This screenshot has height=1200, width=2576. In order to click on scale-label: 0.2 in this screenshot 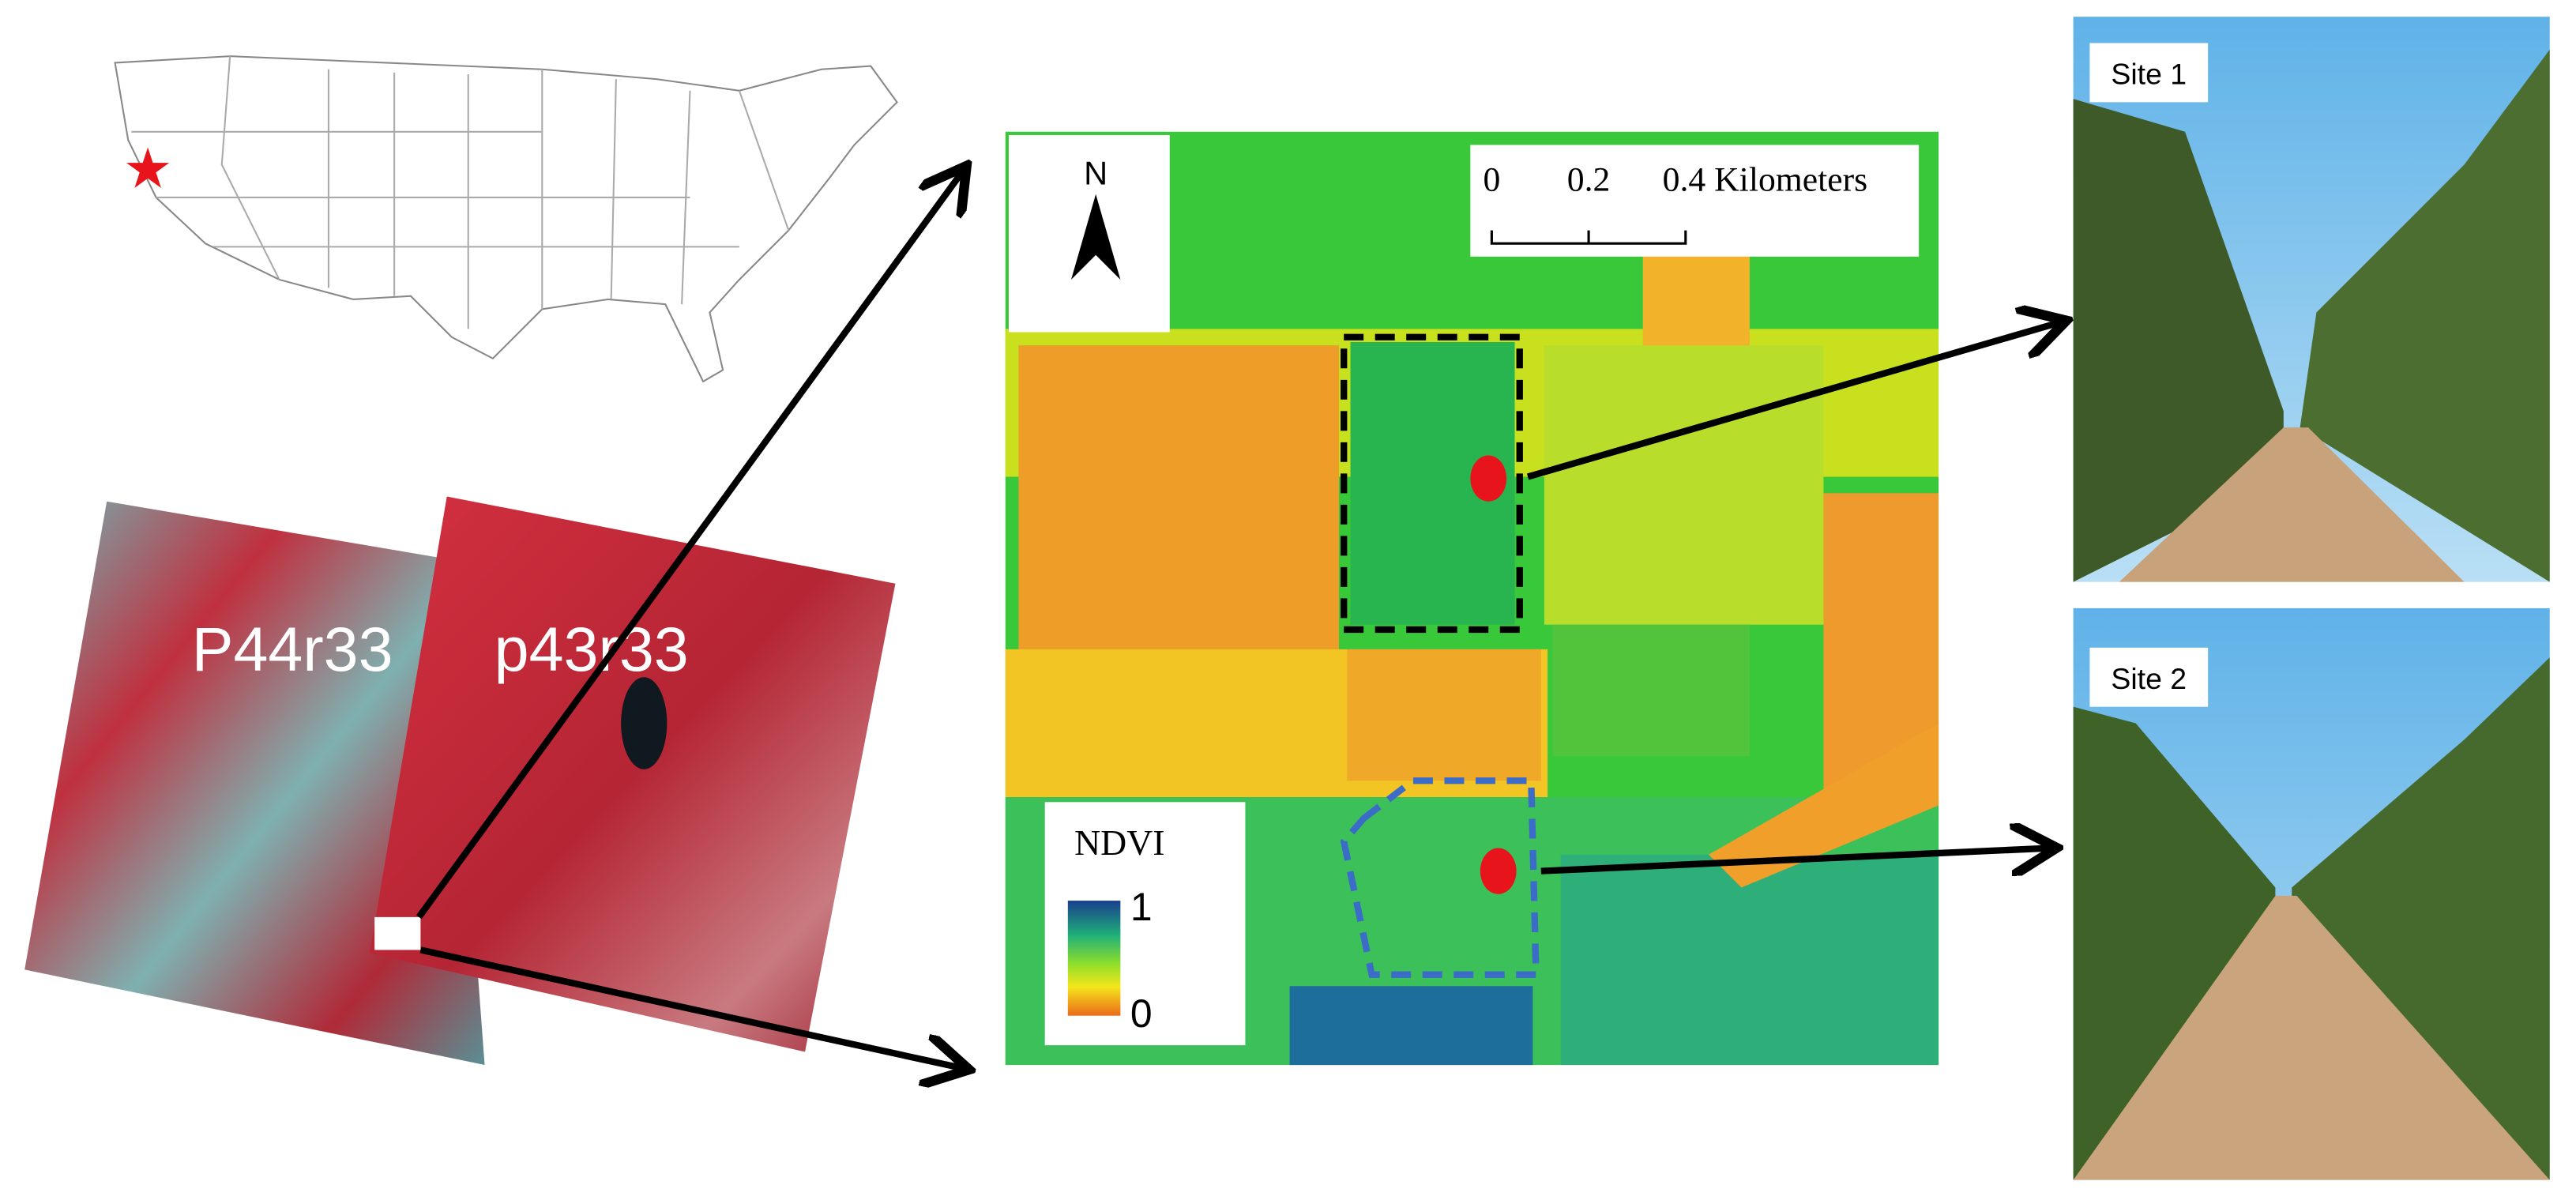, I will do `click(1589, 180)`.